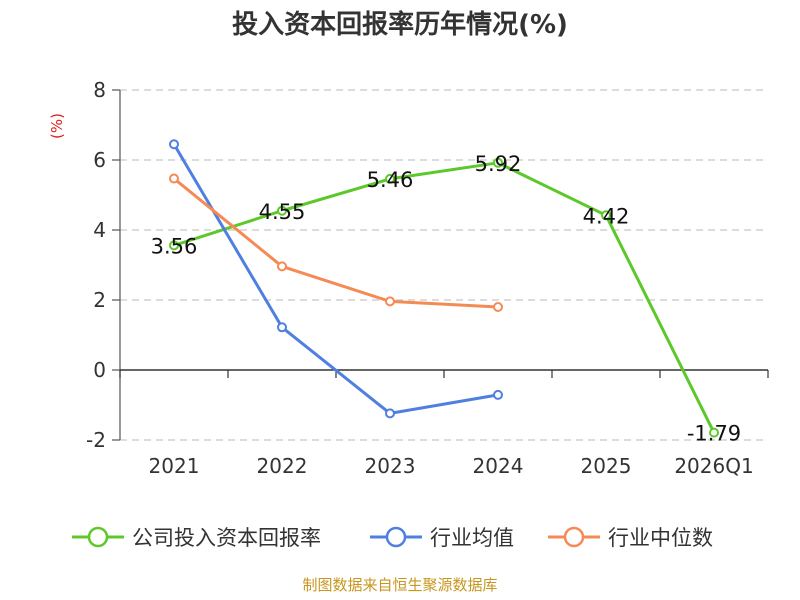  Describe the element at coordinates (99, 370) in the screenshot. I see `y-tick-label: 0` at that location.